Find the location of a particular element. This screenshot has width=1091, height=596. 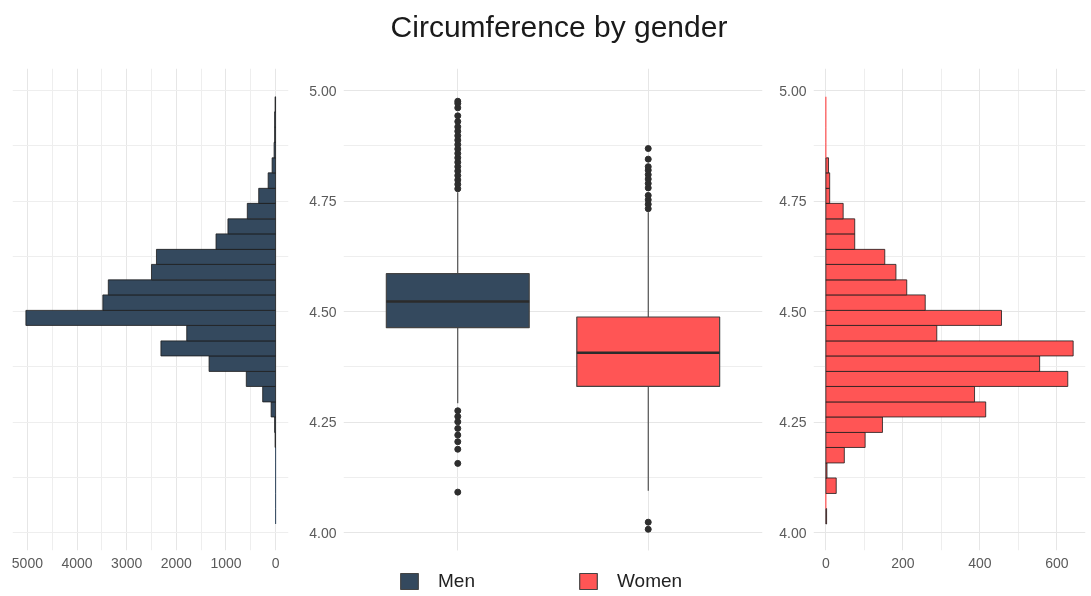

x-tick-label: 4000 is located at coordinates (77, 562).